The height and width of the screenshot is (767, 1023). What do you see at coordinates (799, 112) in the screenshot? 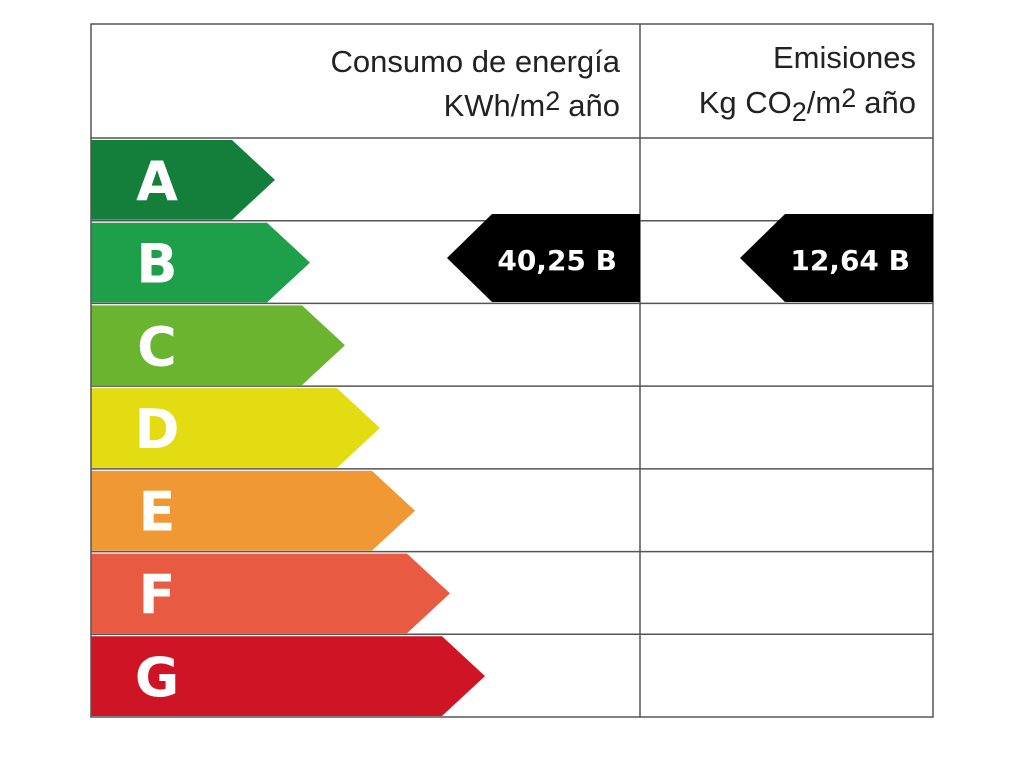
I see `unit-sub: 2` at bounding box center [799, 112].